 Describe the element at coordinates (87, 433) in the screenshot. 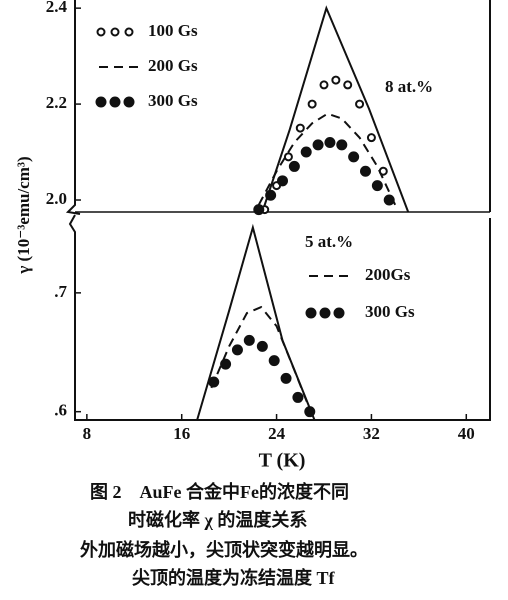

I see `x-tick-label: 8` at that location.